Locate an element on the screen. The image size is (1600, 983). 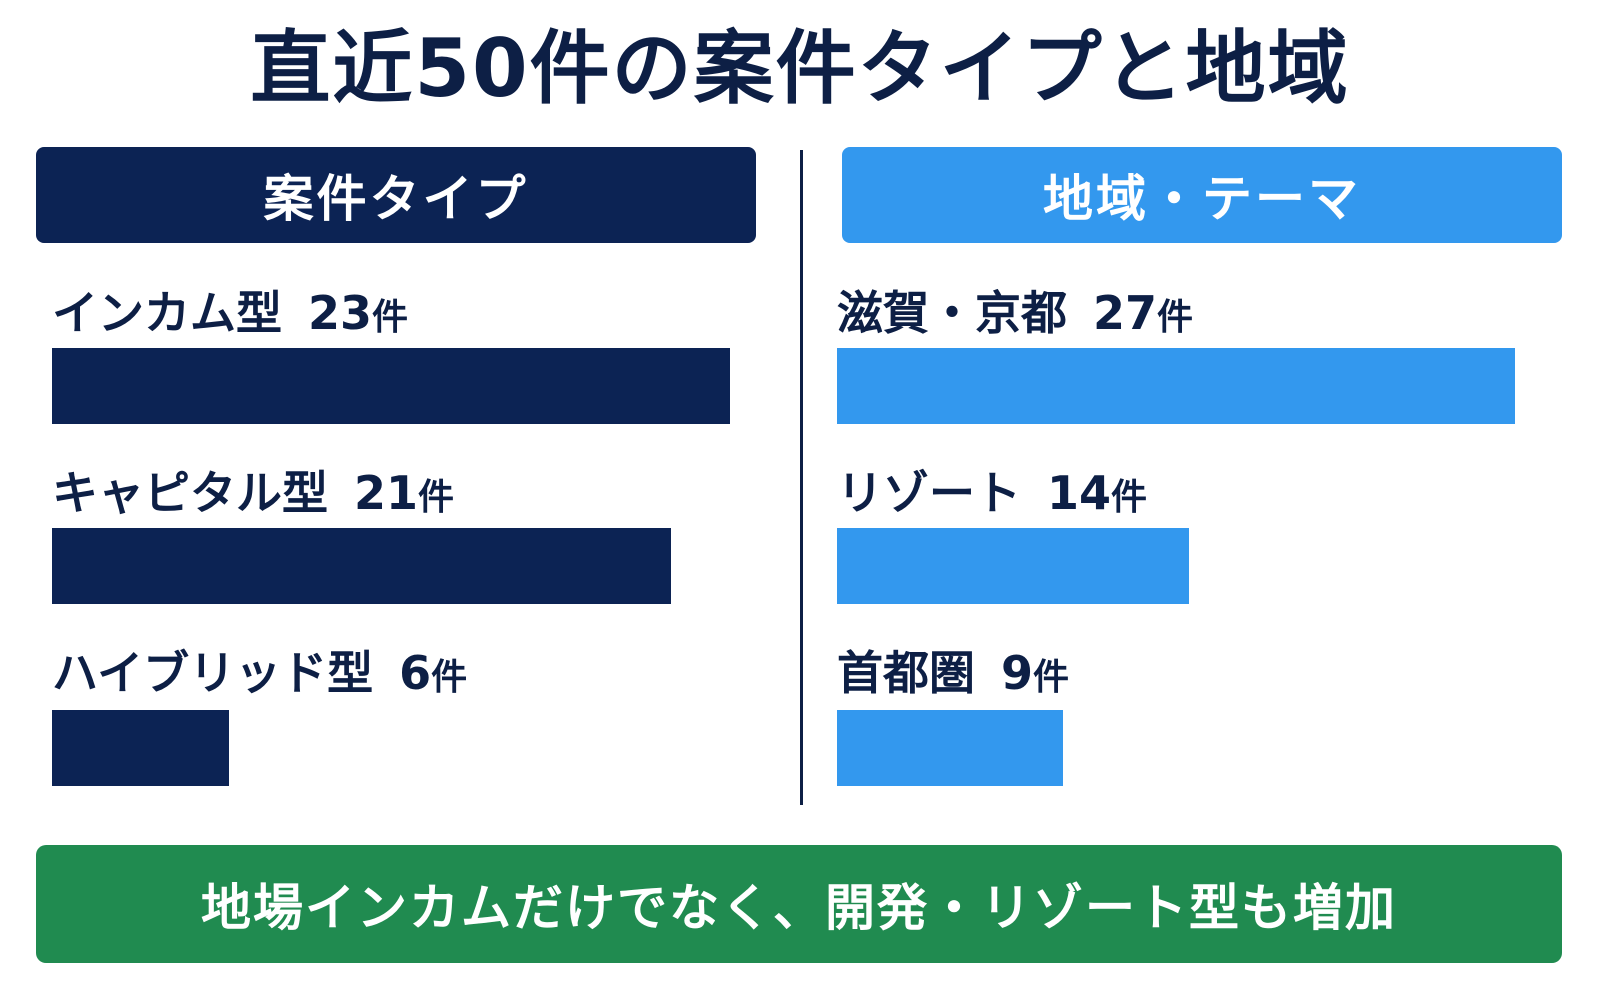
value-label: 23 is located at coordinates (340, 313).